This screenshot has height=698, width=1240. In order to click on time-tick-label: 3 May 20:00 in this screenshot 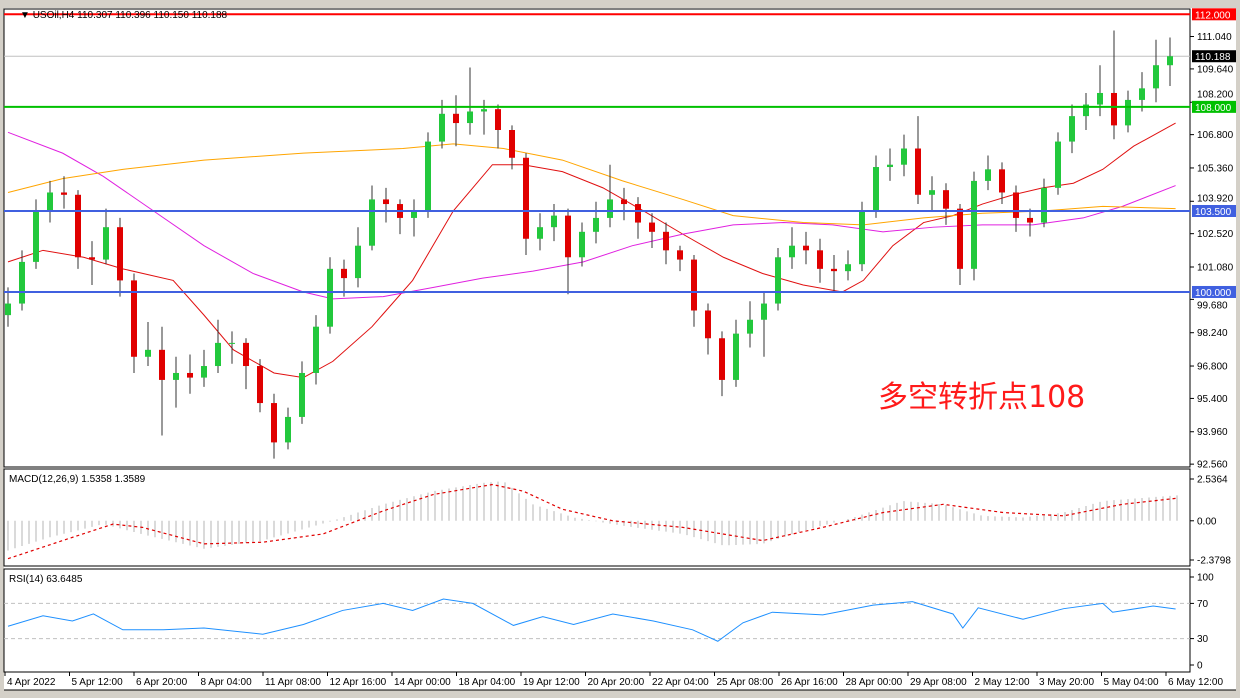, I will do `click(1066, 682)`.